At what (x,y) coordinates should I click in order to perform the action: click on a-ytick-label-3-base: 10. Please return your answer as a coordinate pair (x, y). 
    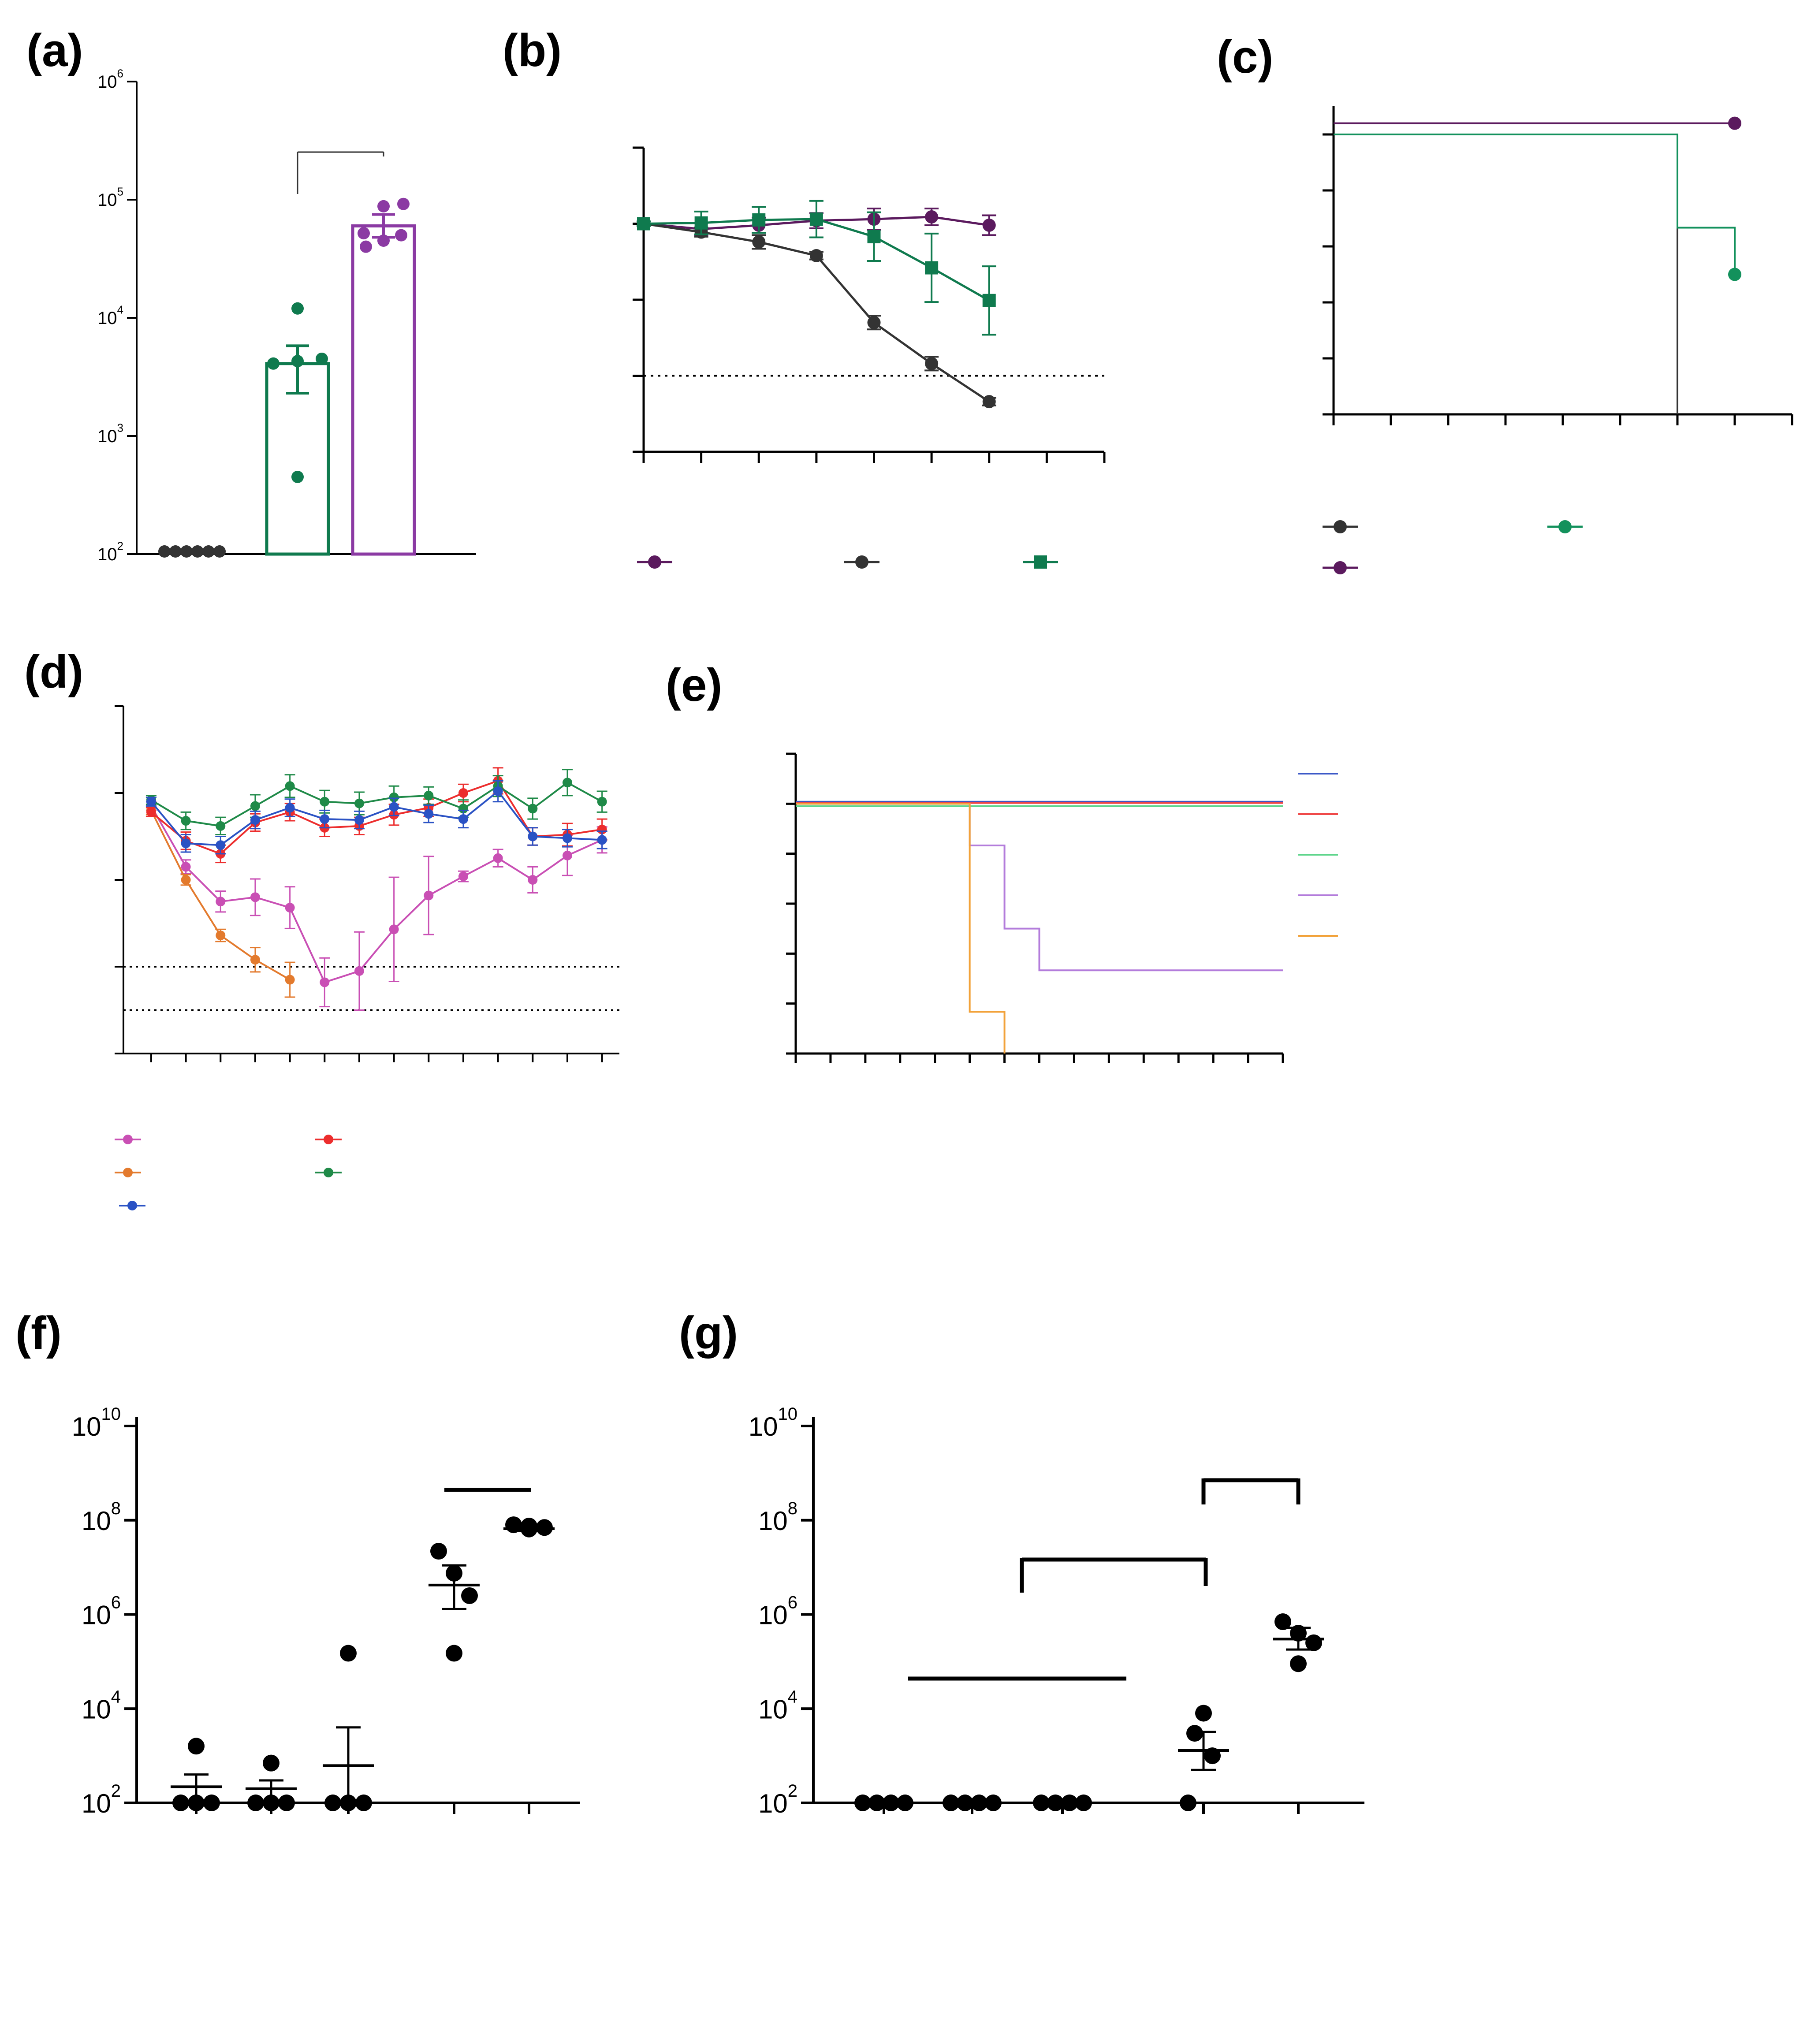
    Looking at the image, I should click on (107, 200).